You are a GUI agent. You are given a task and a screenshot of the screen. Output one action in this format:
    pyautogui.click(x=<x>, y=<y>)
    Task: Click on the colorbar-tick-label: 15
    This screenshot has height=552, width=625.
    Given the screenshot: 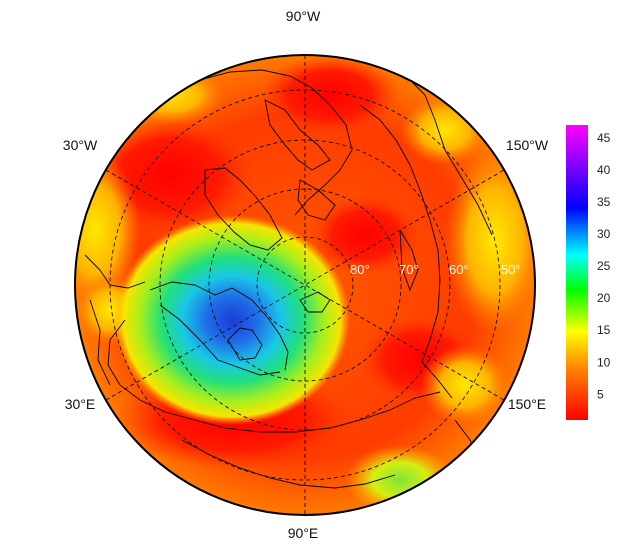 What is the action you would take?
    pyautogui.click(x=604, y=330)
    